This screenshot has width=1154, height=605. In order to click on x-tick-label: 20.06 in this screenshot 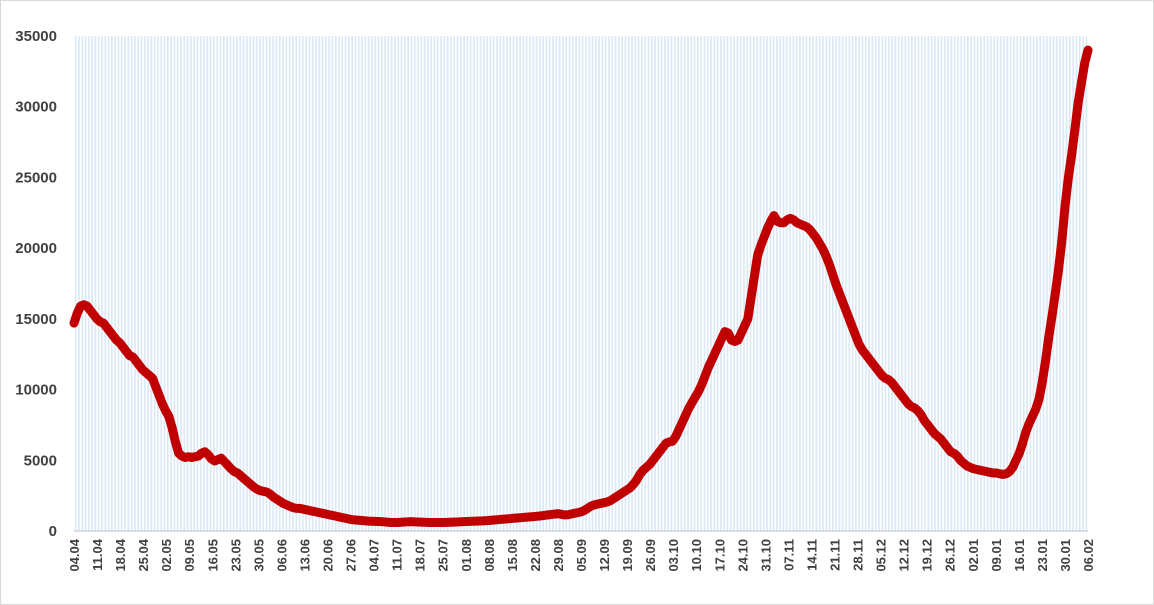, I will do `click(328, 555)`.